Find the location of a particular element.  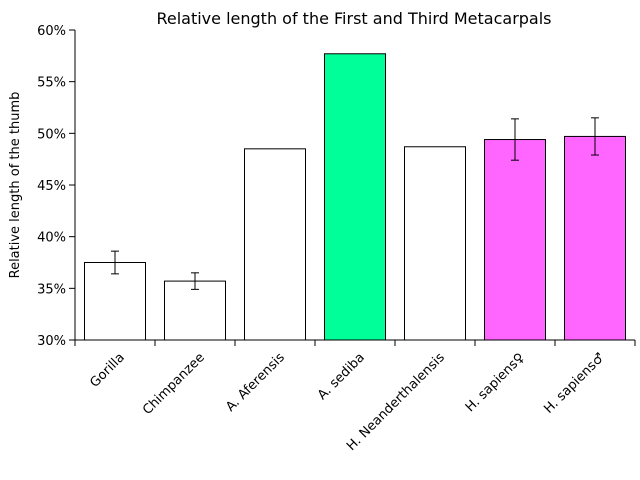

category-label: Chimpanzee is located at coordinates (174, 384).